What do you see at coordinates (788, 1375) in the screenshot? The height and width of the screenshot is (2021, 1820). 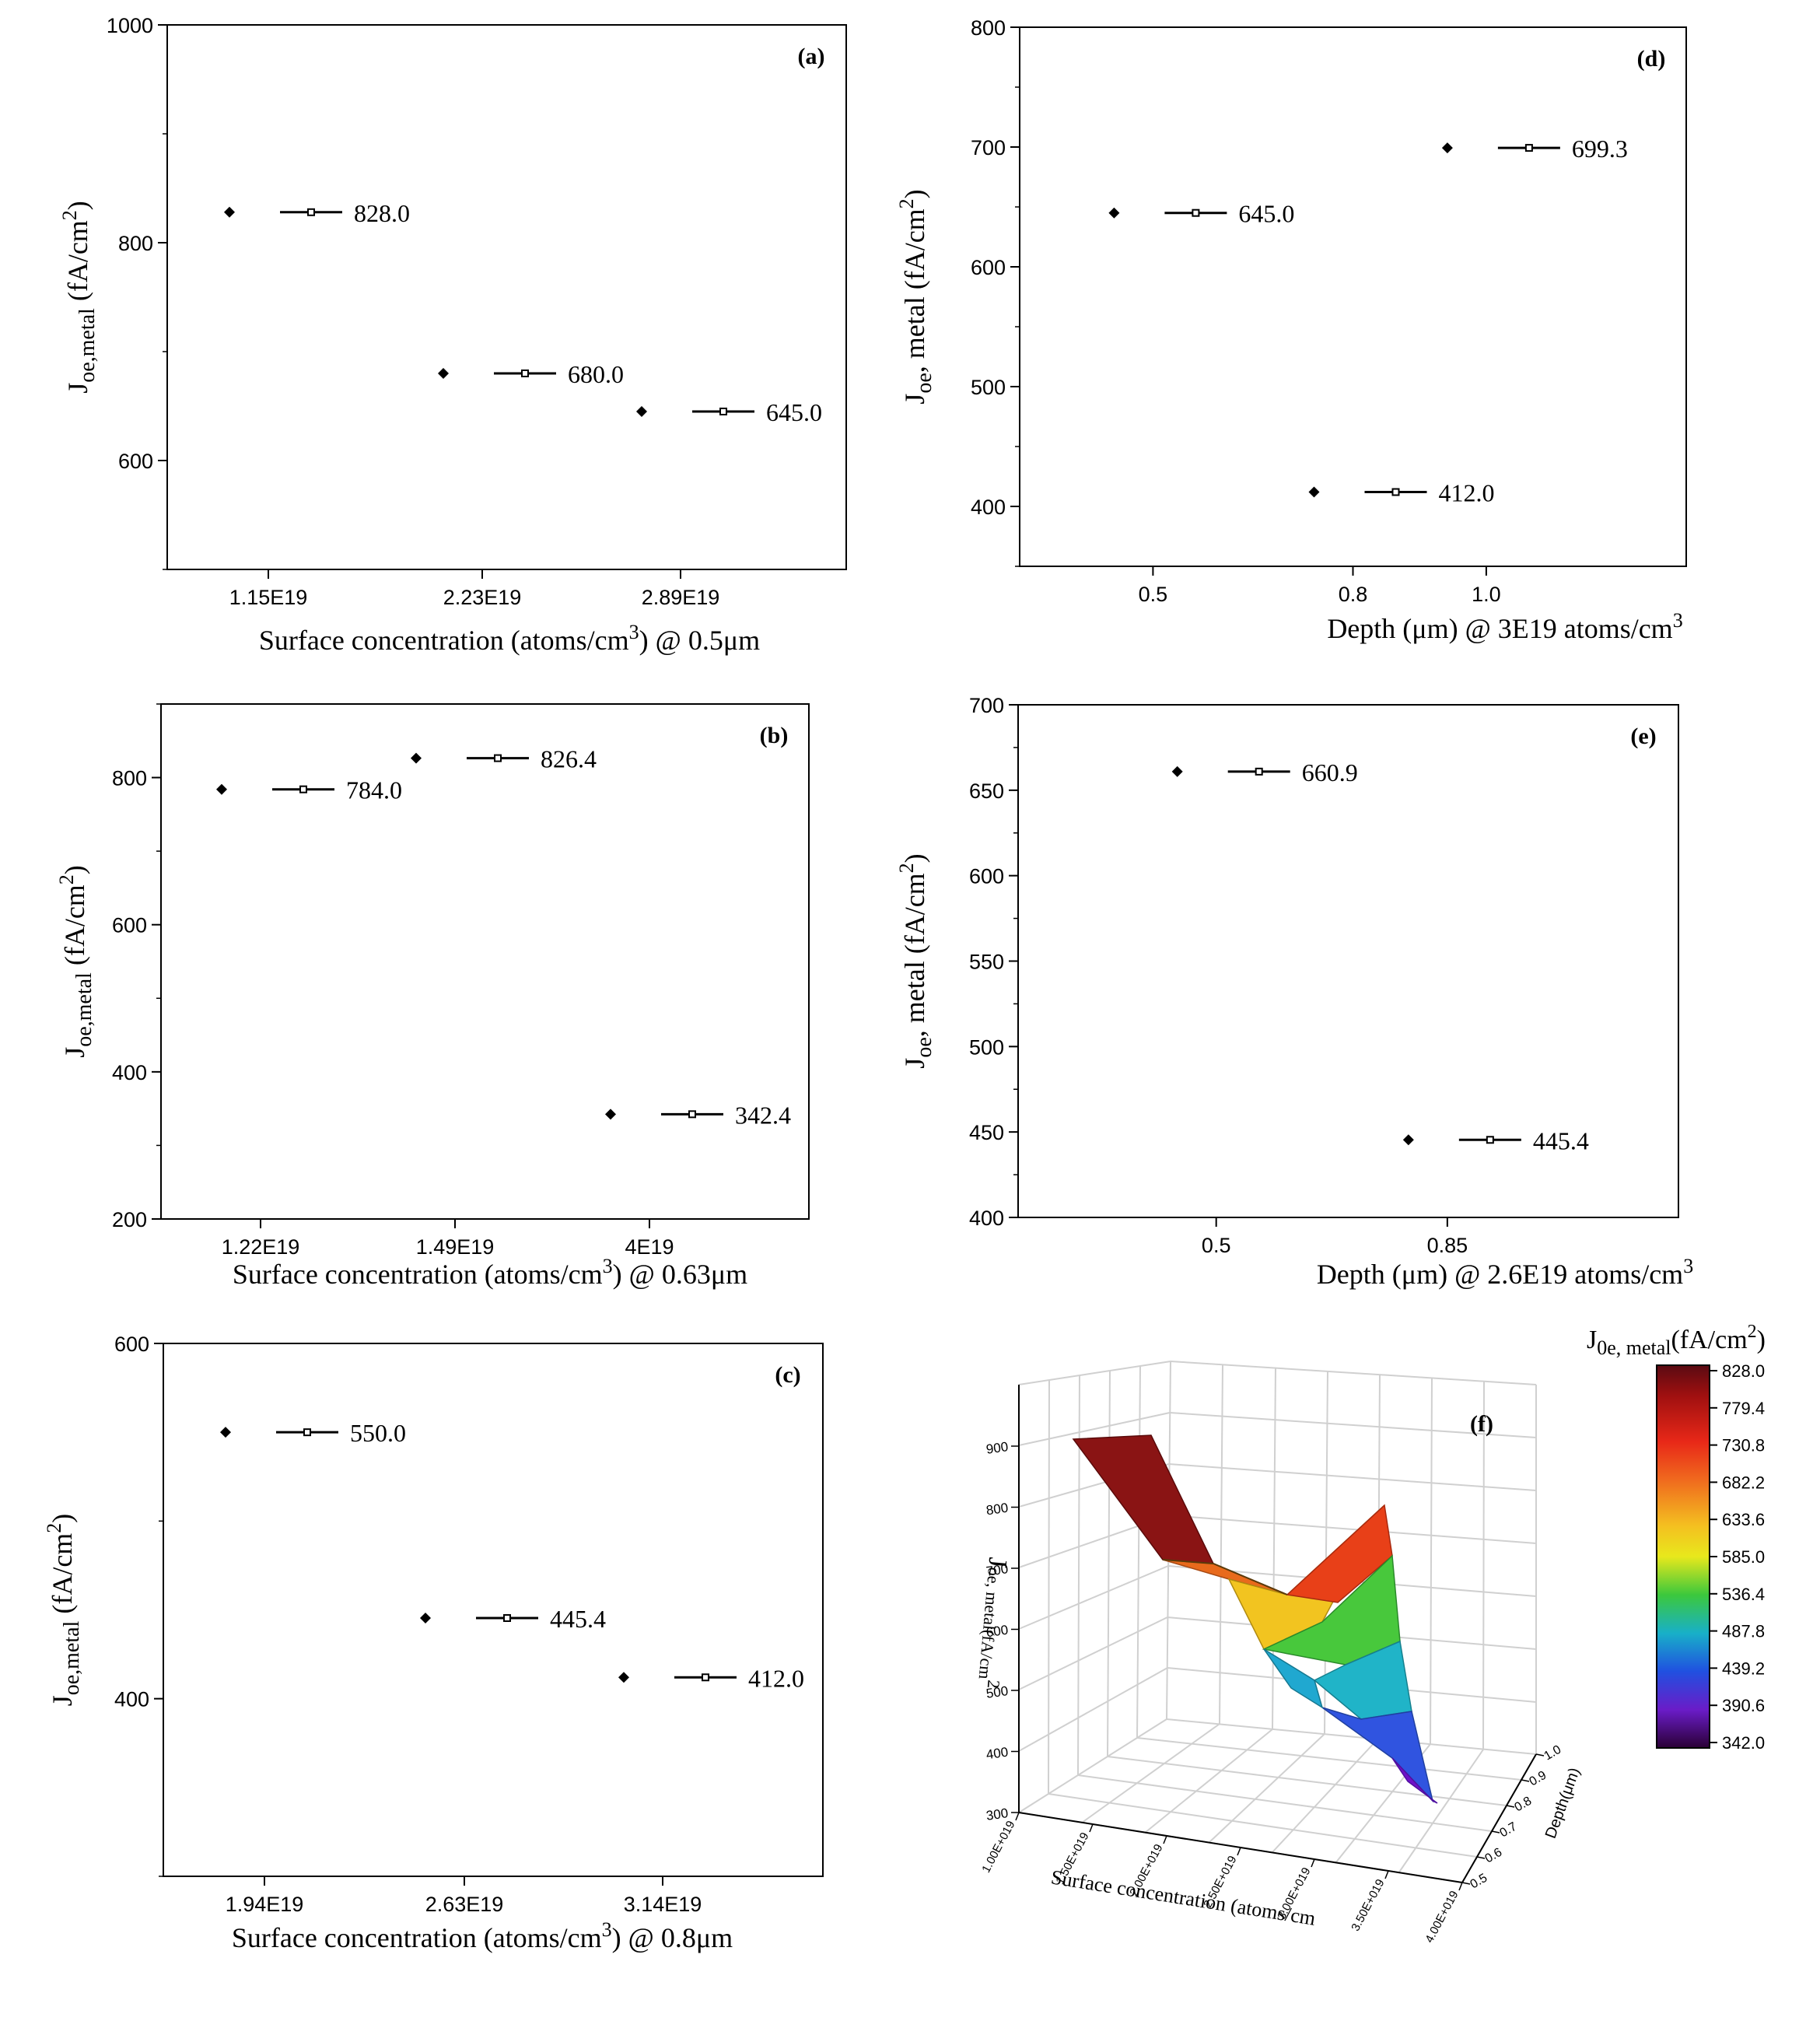 I see `panel-label: (c)` at bounding box center [788, 1375].